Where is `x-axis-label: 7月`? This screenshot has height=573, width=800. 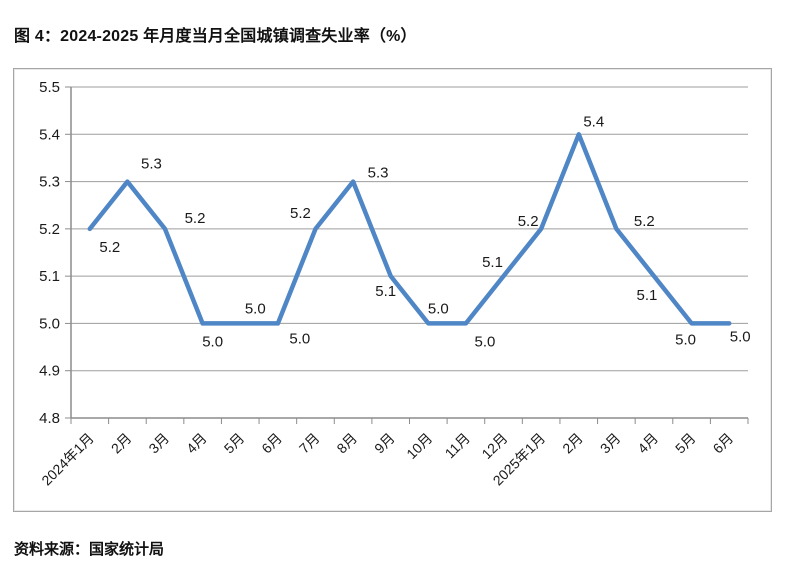 x-axis-label: 7月 is located at coordinates (309, 443).